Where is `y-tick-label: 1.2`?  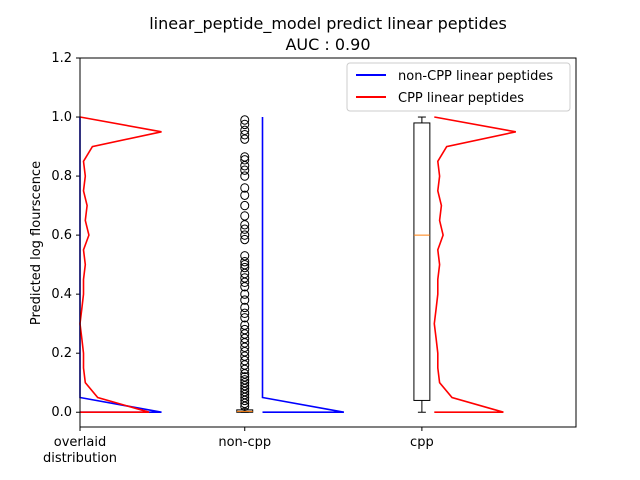 y-tick-label: 1.2 is located at coordinates (61, 58).